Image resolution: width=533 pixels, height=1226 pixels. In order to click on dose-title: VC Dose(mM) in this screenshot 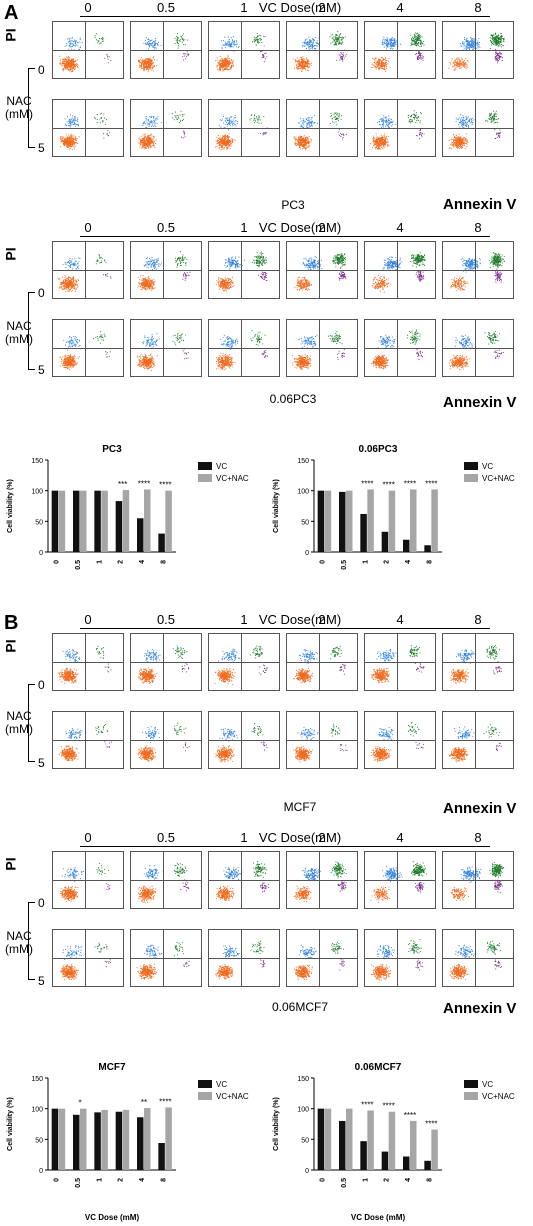, I will do `click(300, 7)`.